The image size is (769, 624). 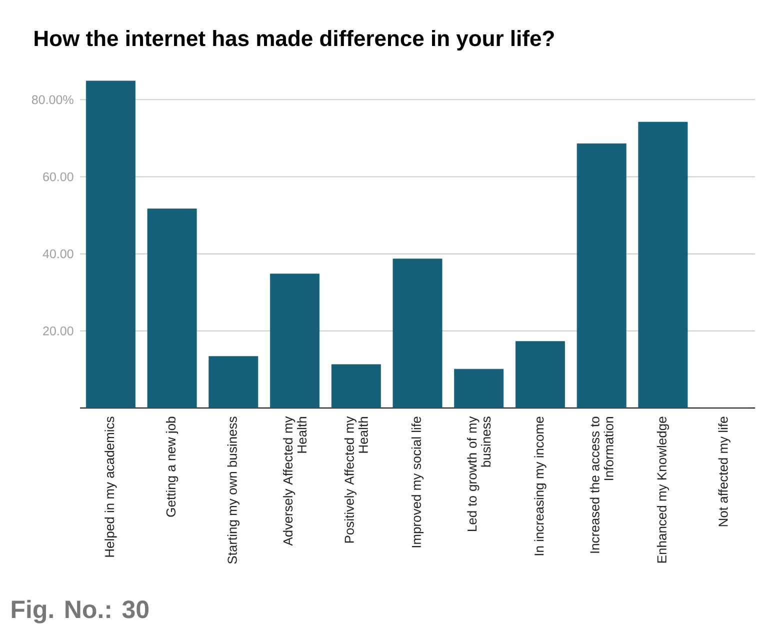 What do you see at coordinates (602, 484) in the screenshot?
I see `x-tick-label: Increased the access to Information` at bounding box center [602, 484].